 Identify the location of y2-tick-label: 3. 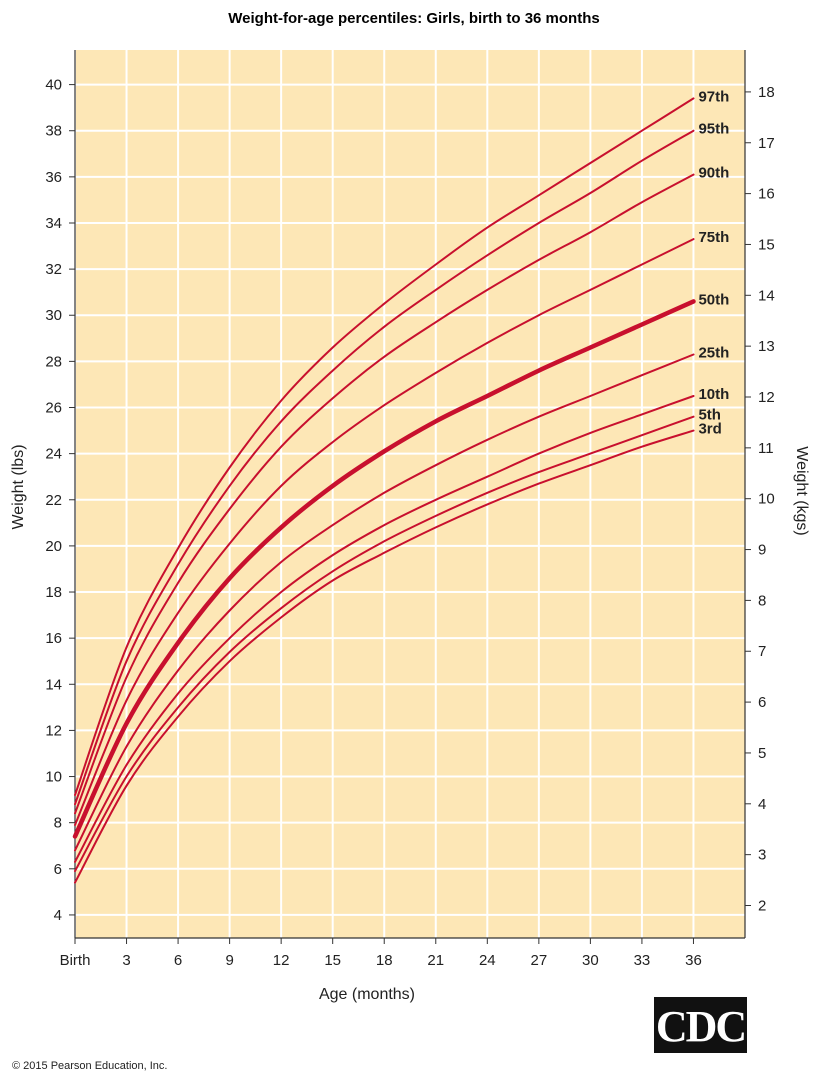
(762, 855).